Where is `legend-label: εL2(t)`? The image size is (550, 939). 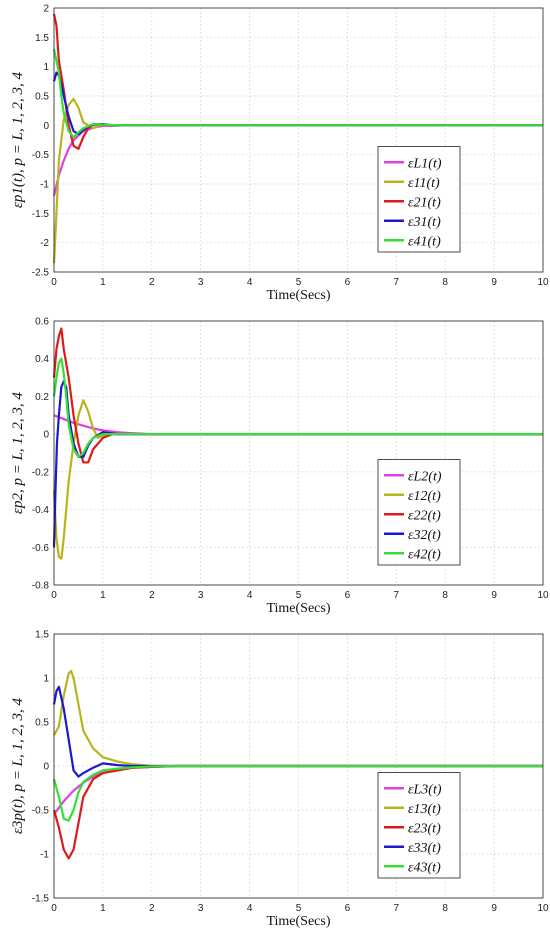
legend-label: εL2(t) is located at coordinates (425, 476).